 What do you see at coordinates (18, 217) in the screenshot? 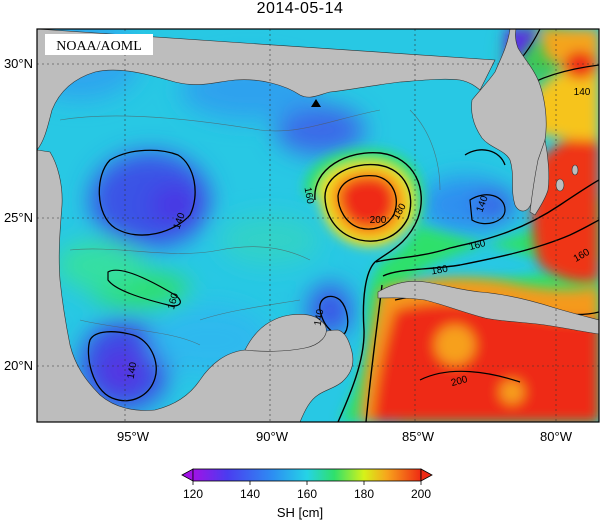
I see `lat-label-25: 25°N` at bounding box center [18, 217].